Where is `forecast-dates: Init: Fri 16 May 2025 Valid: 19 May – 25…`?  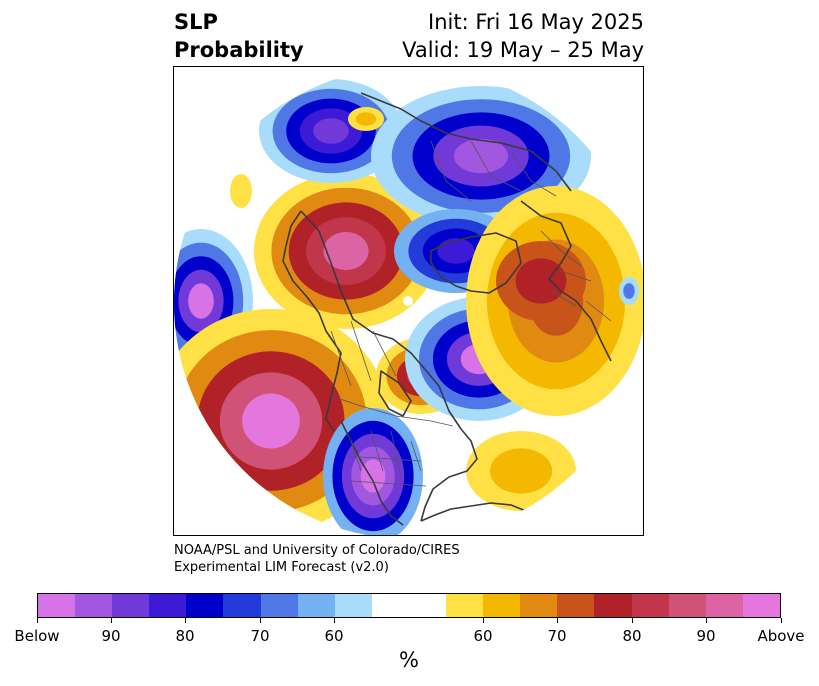
forecast-dates: Init: Fri 16 May 2025 Valid: 19 May – 25… is located at coordinates (523, 36).